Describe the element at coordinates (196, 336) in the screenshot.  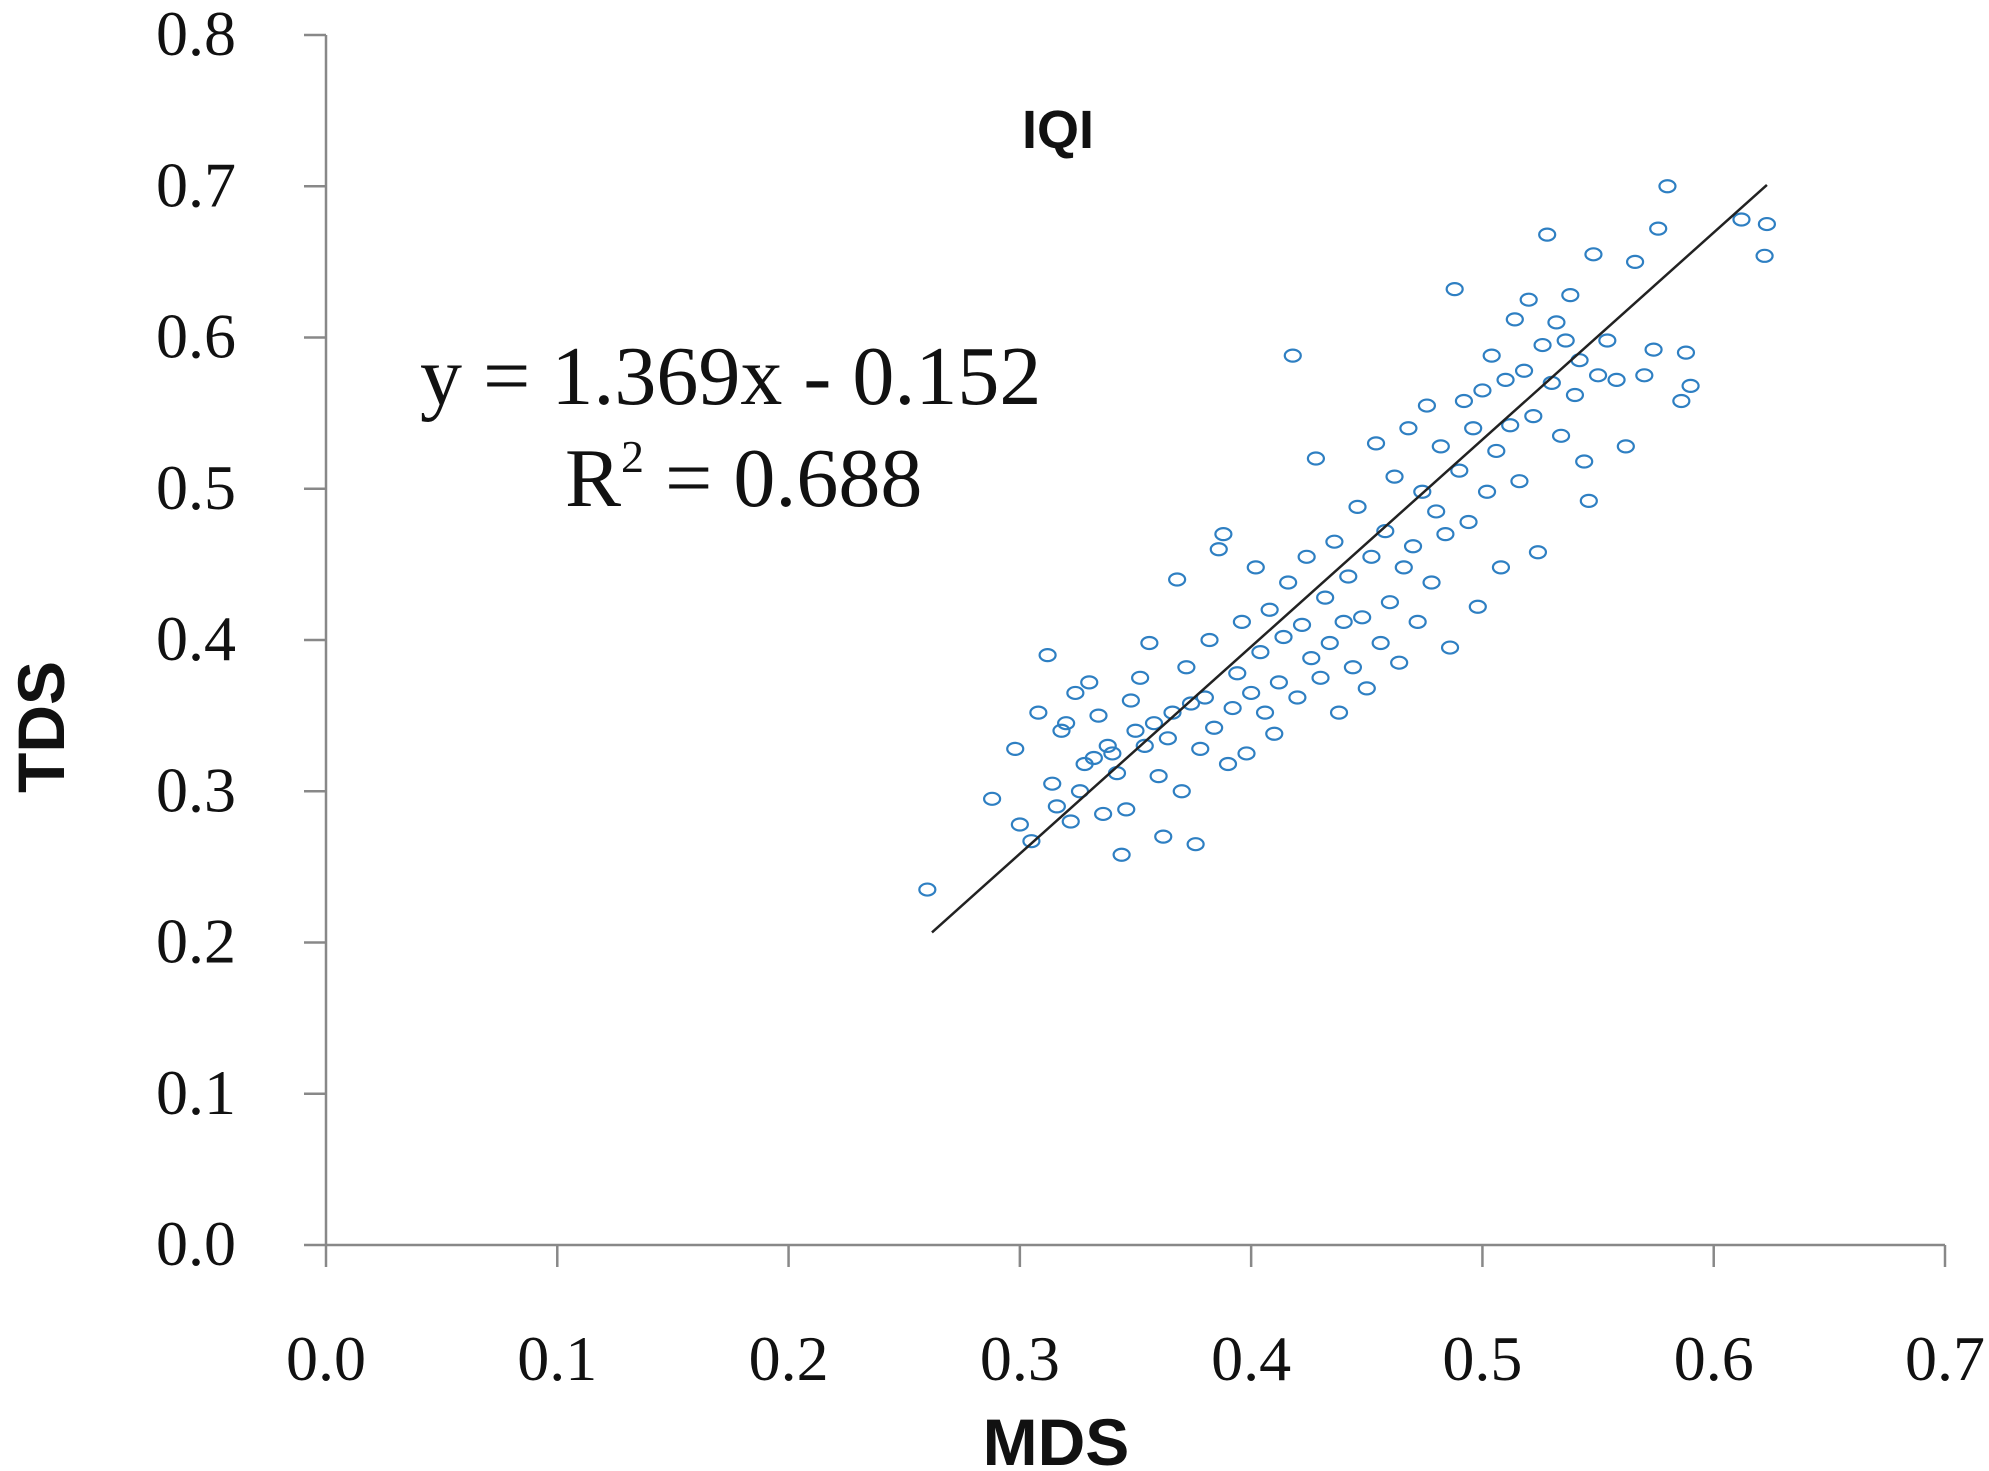
I see `y-tick-label: 0.6` at that location.